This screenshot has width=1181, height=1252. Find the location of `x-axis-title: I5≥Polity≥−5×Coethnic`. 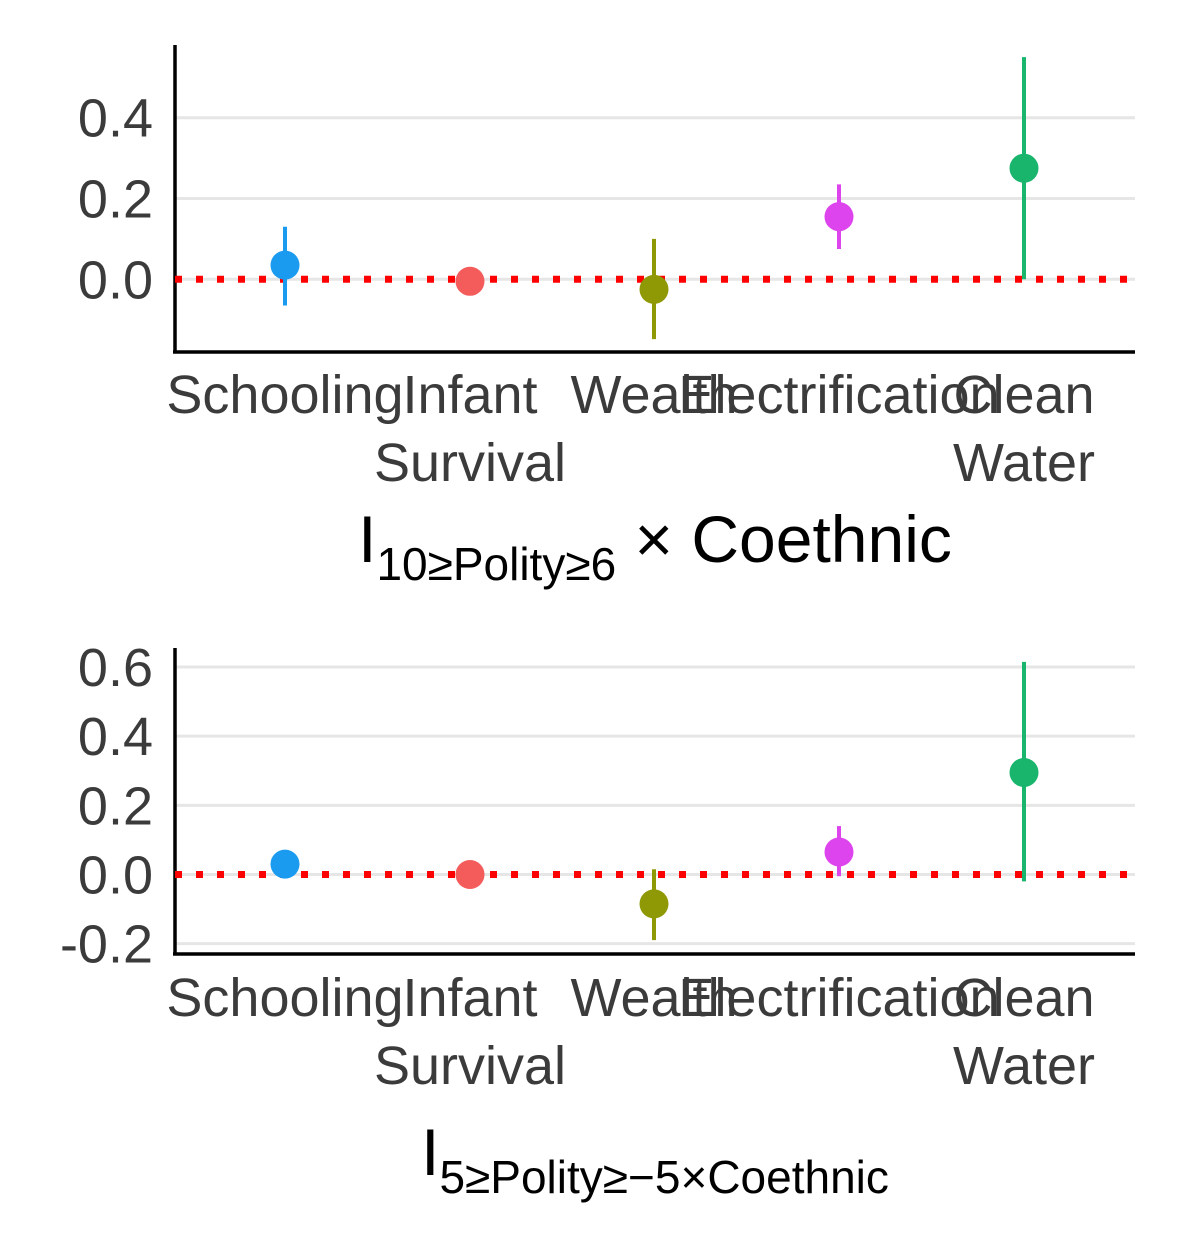

x-axis-title: I5≥Polity≥−5×Coethnic is located at coordinates (655, 1159).